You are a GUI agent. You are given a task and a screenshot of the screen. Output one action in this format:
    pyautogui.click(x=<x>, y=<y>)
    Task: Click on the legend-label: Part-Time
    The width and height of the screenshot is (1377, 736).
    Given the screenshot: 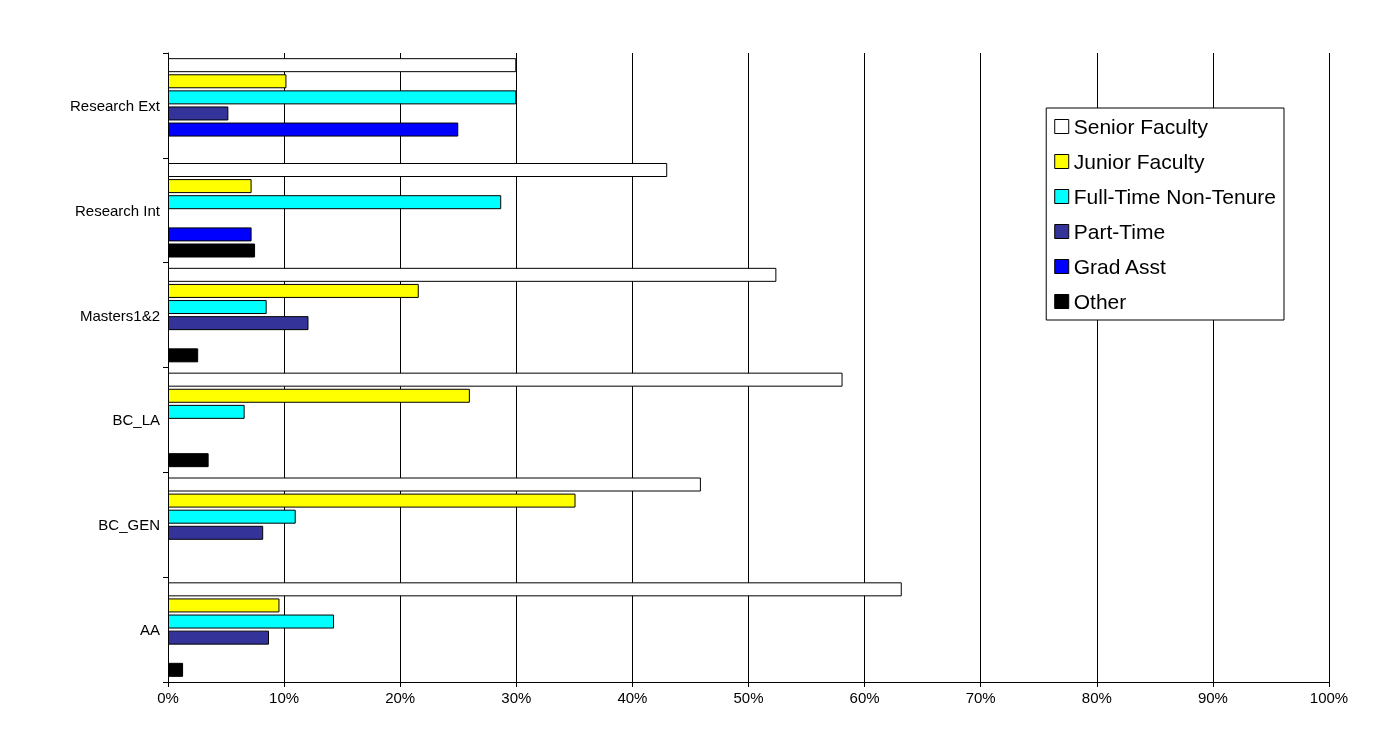 What is the action you would take?
    pyautogui.click(x=1119, y=231)
    